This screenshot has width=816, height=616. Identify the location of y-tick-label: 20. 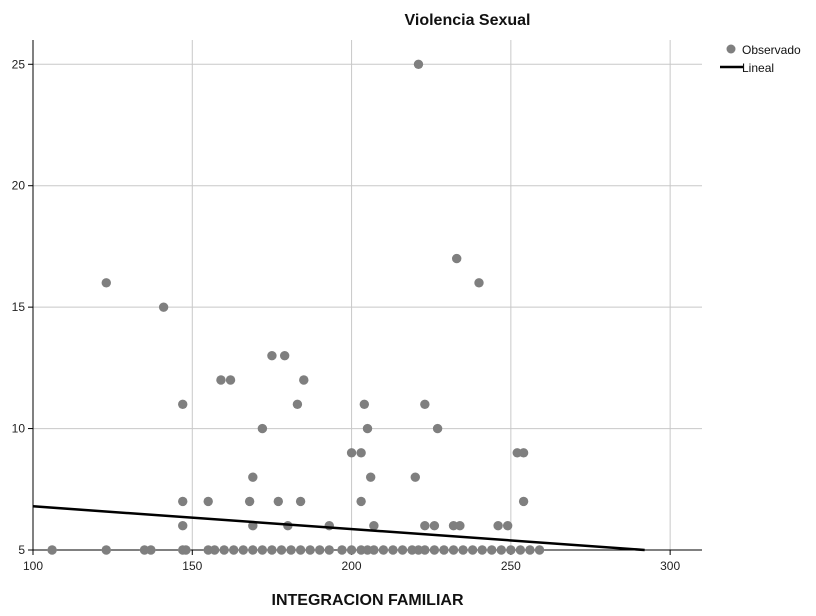
(19, 186).